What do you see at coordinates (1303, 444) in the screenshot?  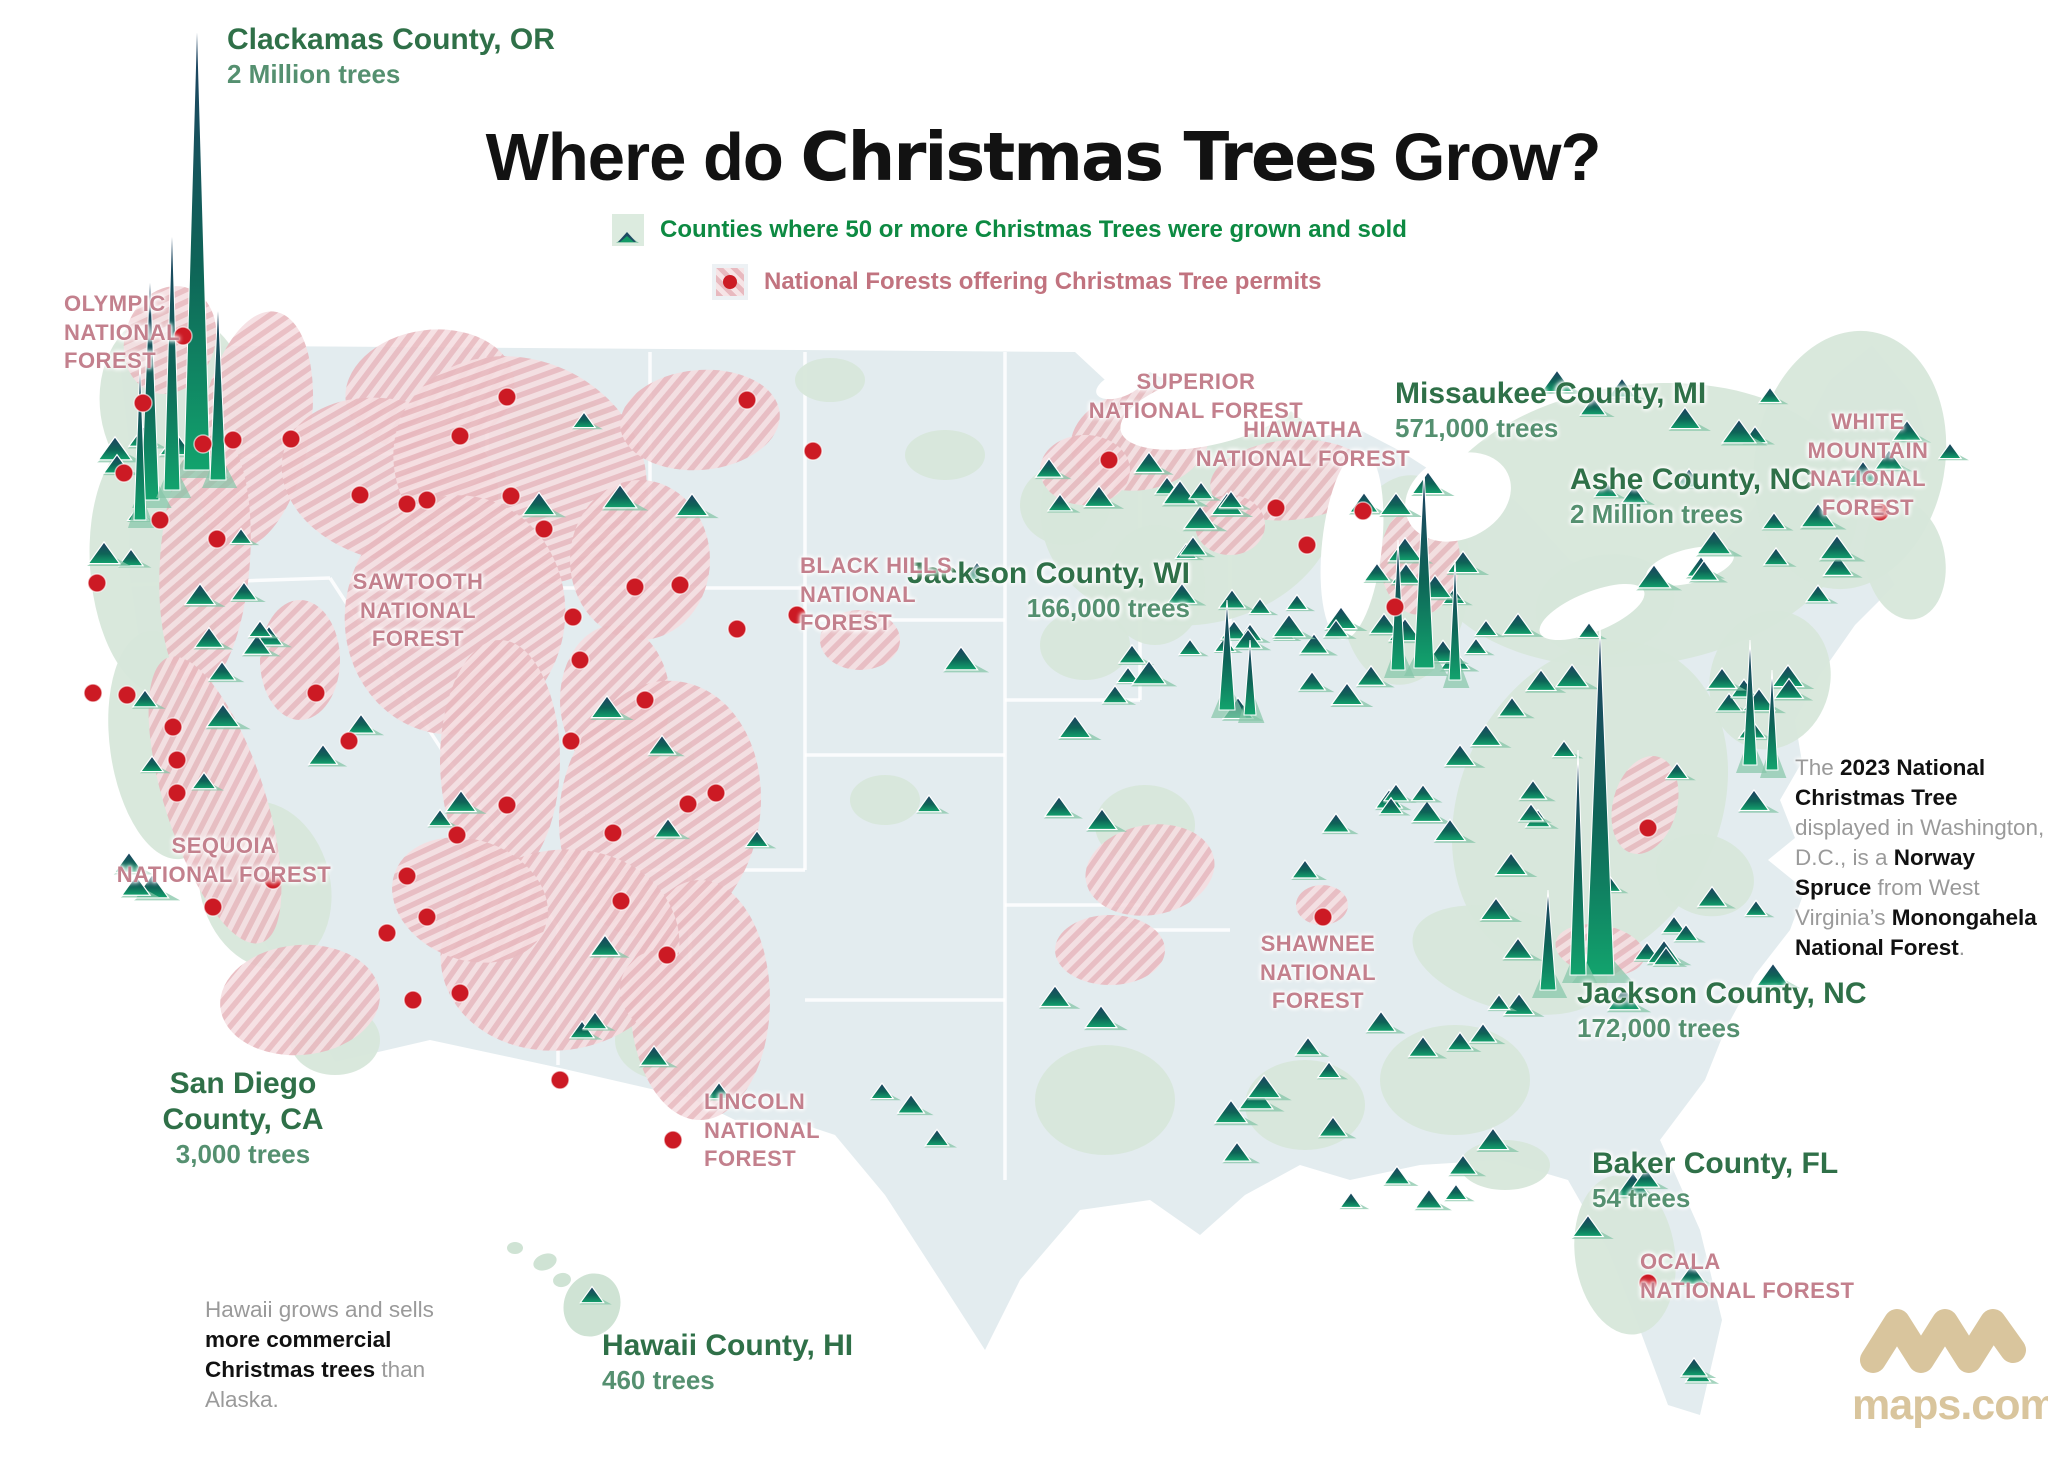 I see `forest-label-hiawatha: HIAWATHA NATIONAL FOREST` at bounding box center [1303, 444].